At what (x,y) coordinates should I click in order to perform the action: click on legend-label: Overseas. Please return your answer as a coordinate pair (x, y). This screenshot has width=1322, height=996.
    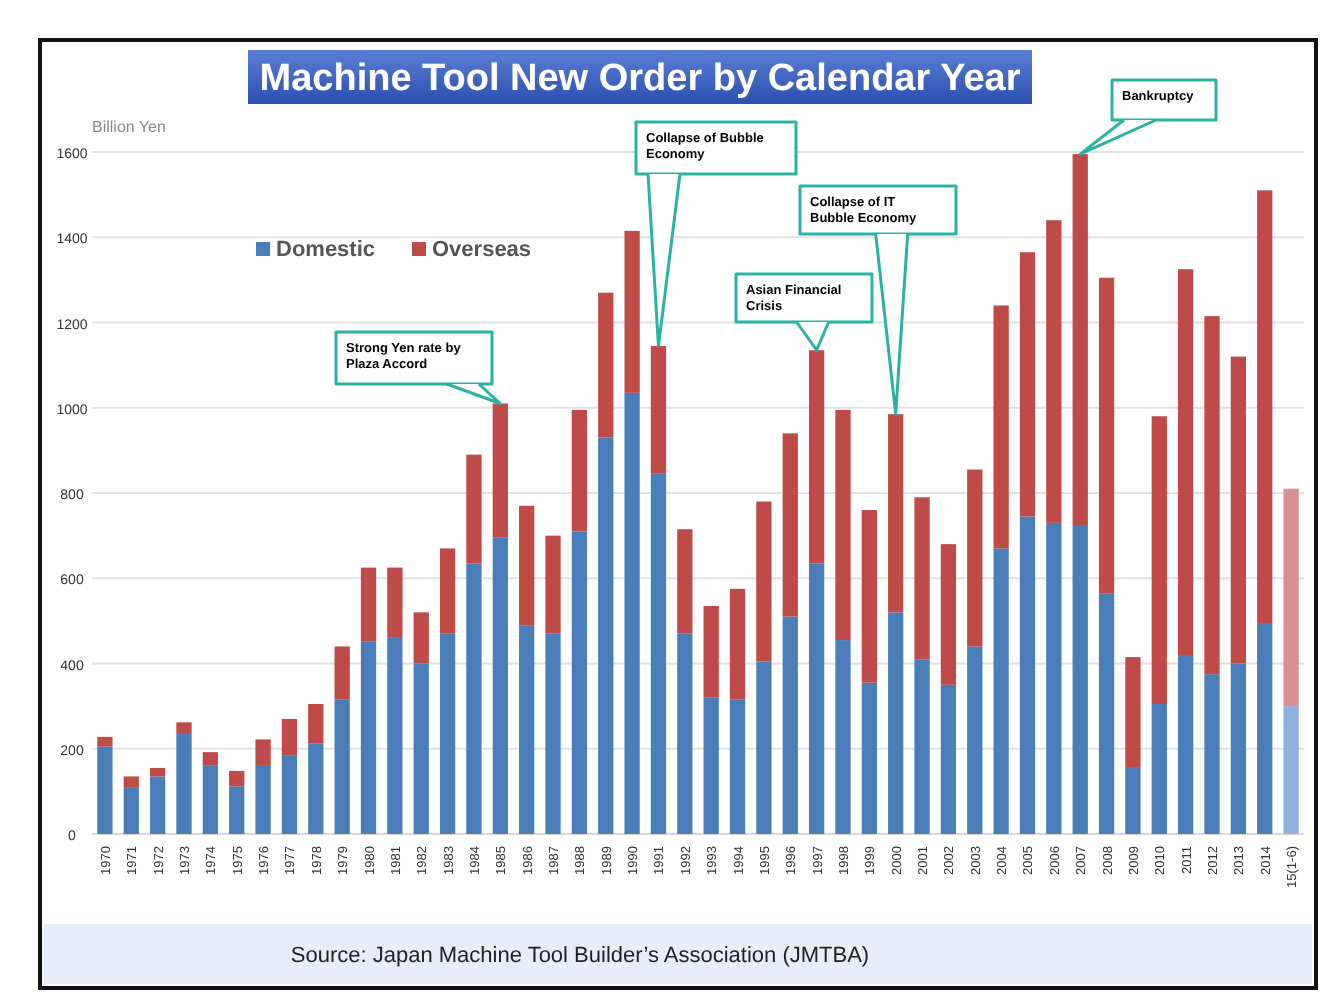
    Looking at the image, I should click on (482, 250).